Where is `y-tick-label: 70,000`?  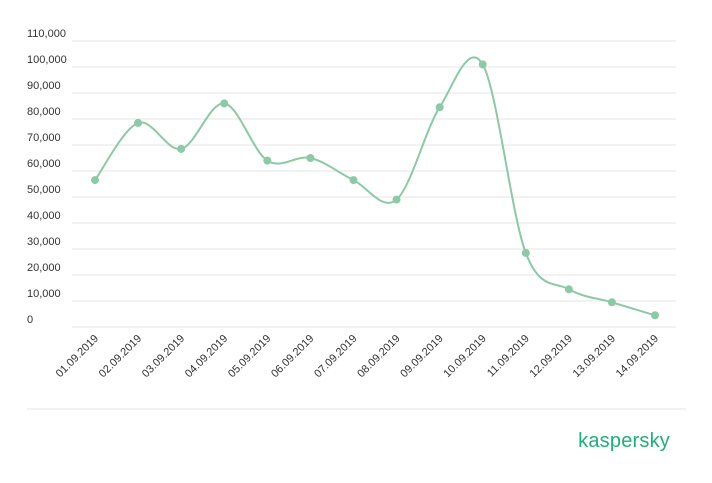 y-tick-label: 70,000 is located at coordinates (44, 138).